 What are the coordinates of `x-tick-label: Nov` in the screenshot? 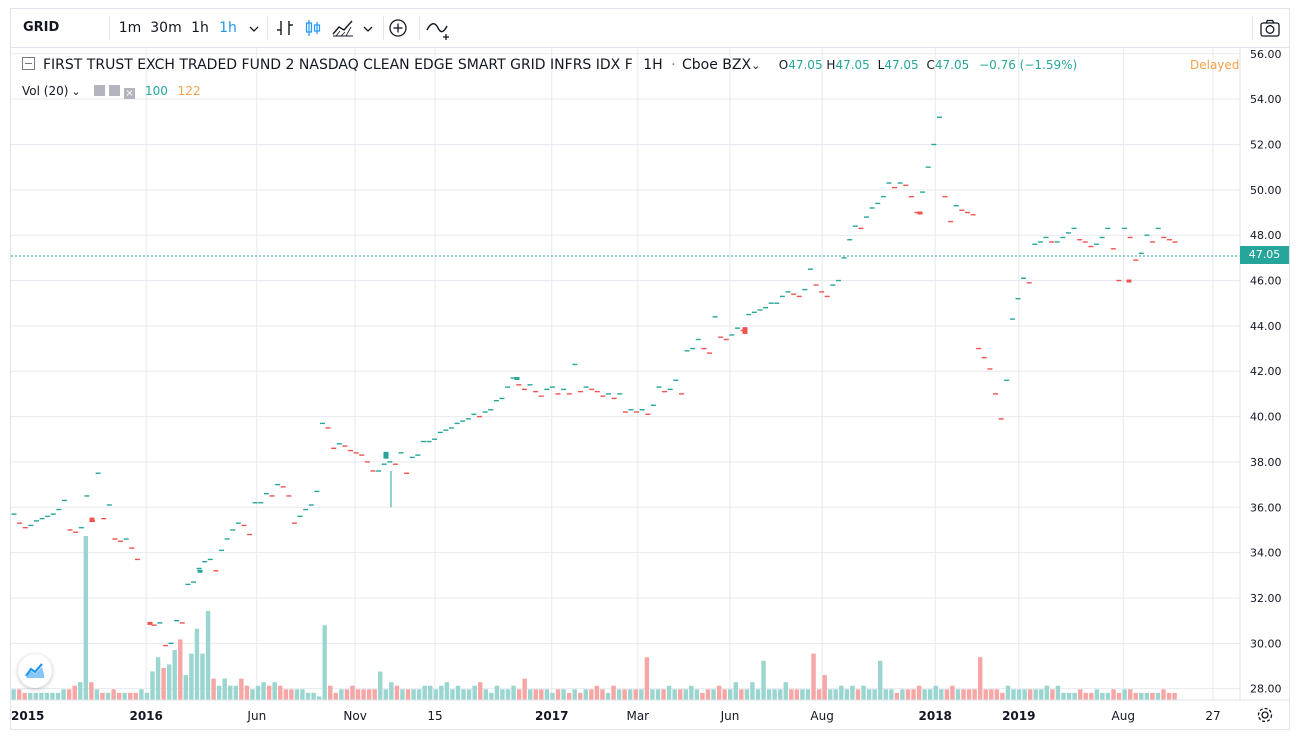 It's located at (354, 716).